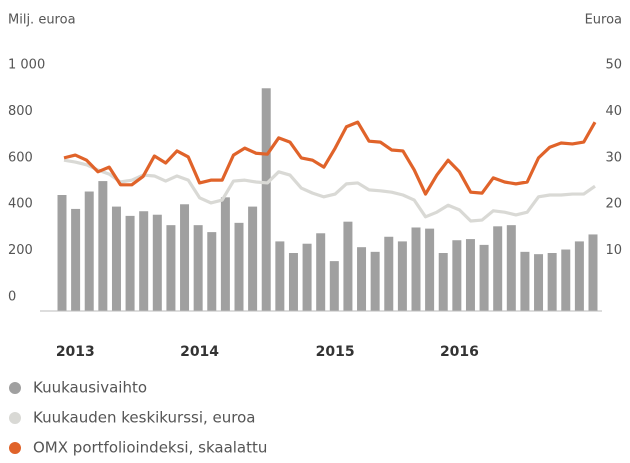 This screenshot has height=463, width=630. I want to click on y2-tick-label: 30, so click(613, 157).